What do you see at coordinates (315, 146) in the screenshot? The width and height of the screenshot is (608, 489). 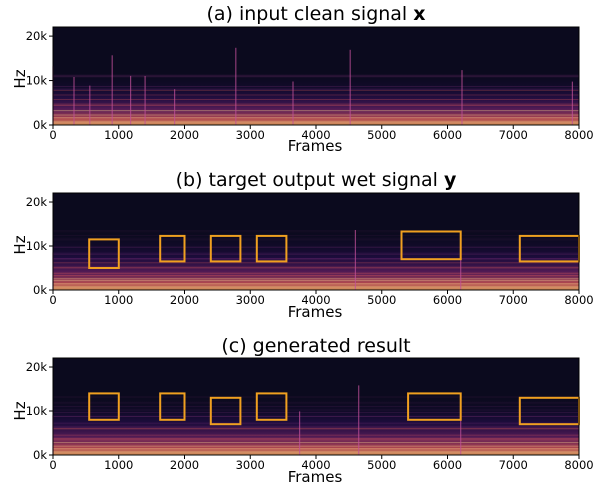 I see `panel-a-xlabel: Frames` at bounding box center [315, 146].